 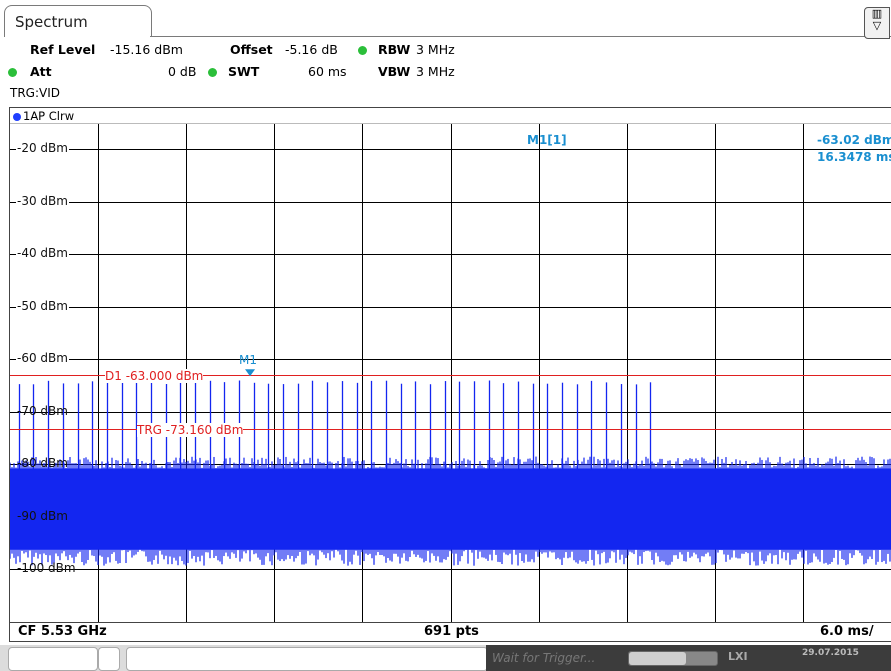 What do you see at coordinates (248, 360) in the screenshot?
I see `marker-m1-tag: M1` at bounding box center [248, 360].